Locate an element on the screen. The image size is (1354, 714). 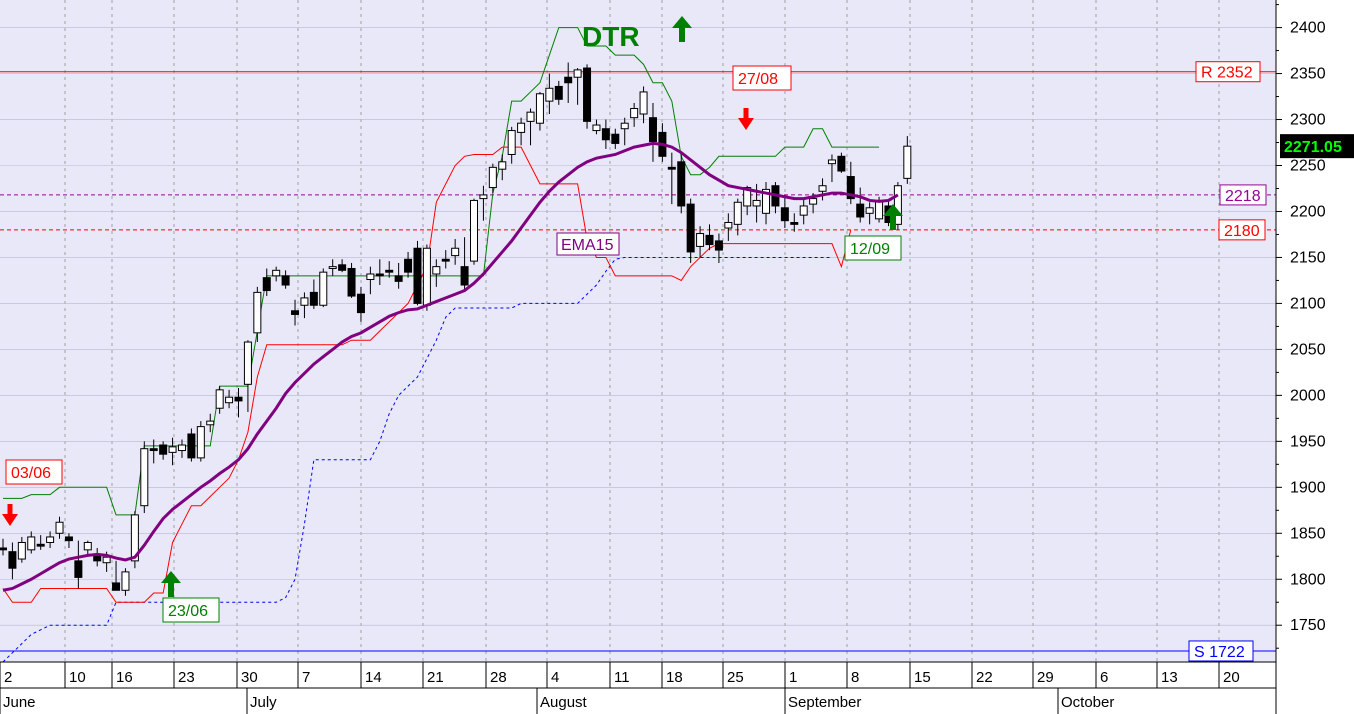
level-label: 2180 is located at coordinates (1242, 231).